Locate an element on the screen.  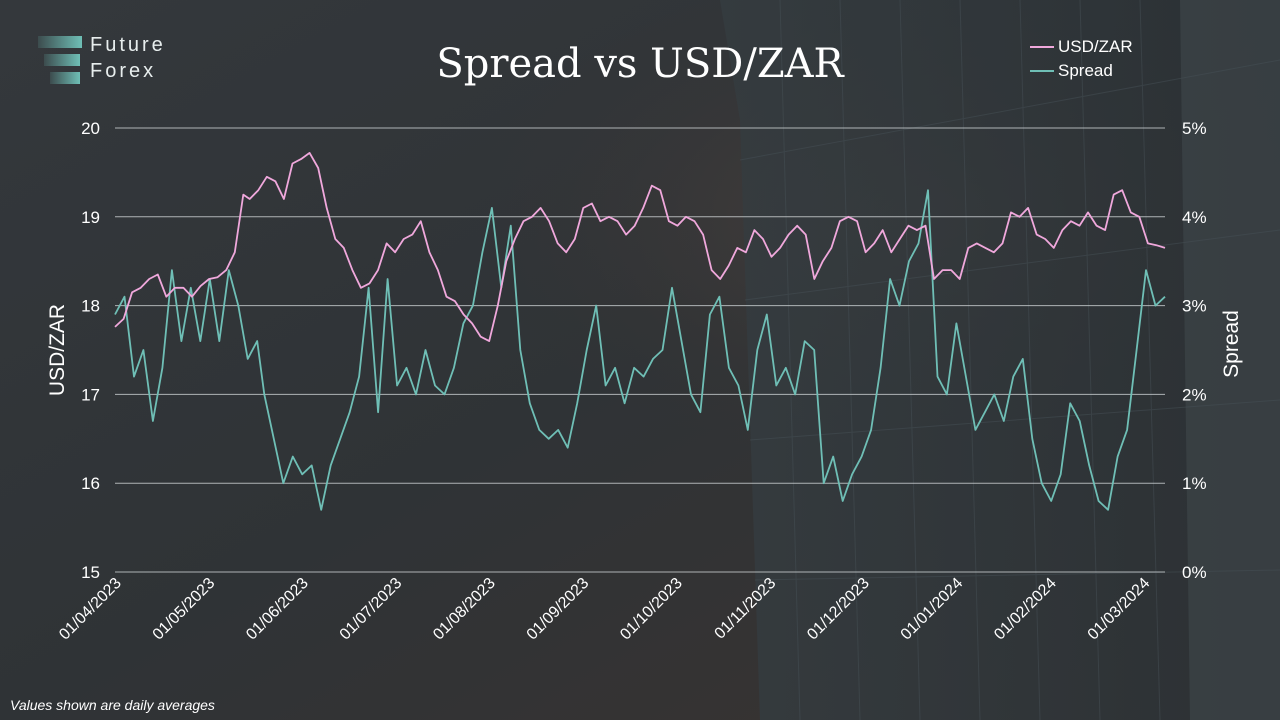
chart-legend: USD/ZAR Spread is located at coordinates (1100, 60).